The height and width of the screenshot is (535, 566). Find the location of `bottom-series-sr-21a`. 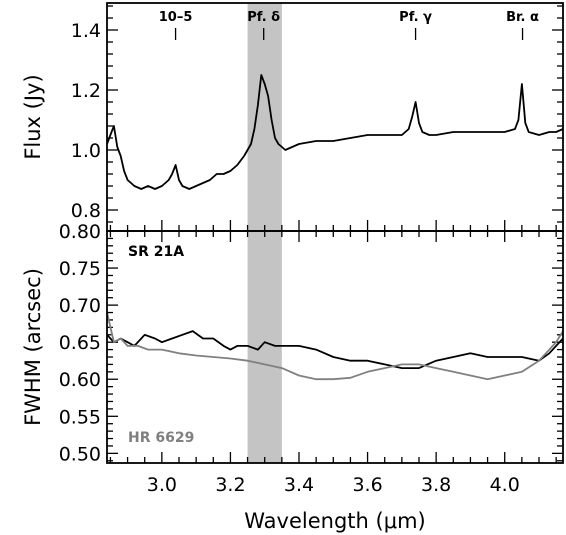

bottom-series-sr-21a is located at coordinates (335, 349).